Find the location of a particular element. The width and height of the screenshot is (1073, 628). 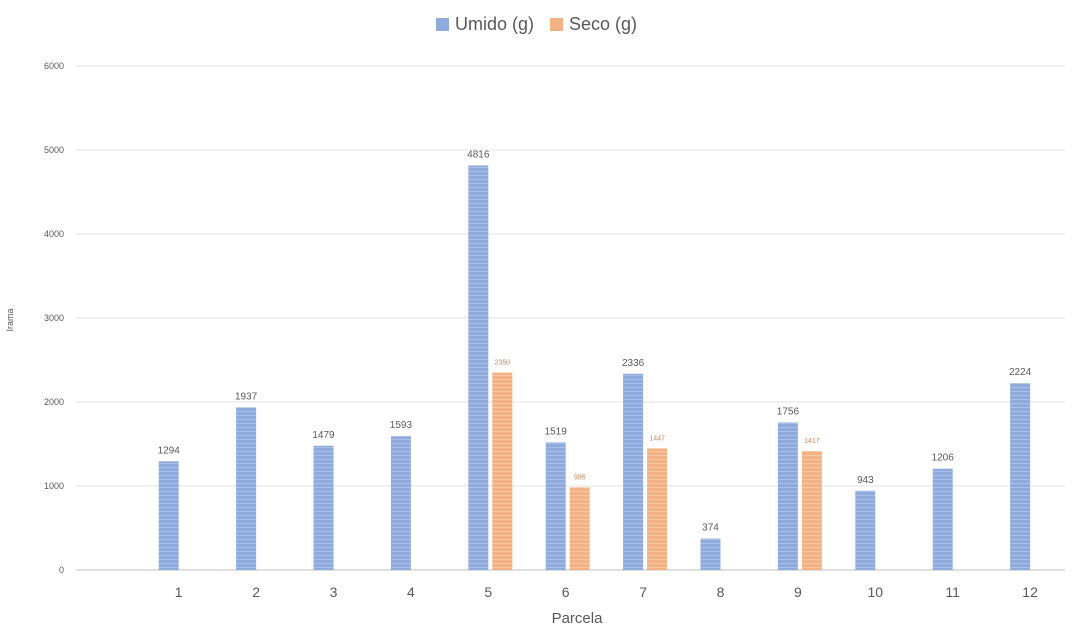

data-label-umido: 1937 is located at coordinates (246, 396).